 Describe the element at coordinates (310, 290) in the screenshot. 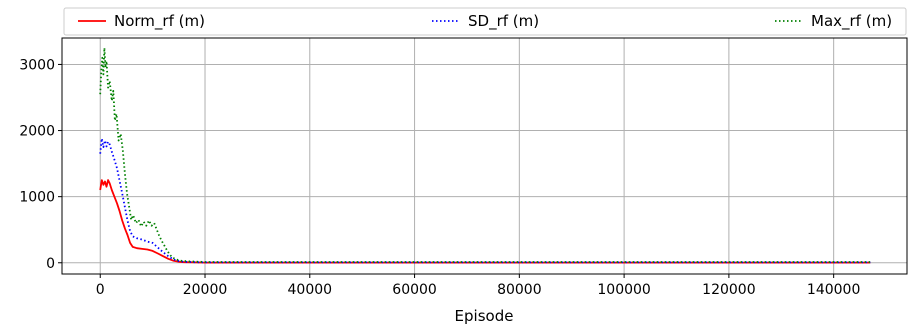

I see `x-tick-label: 40000` at that location.